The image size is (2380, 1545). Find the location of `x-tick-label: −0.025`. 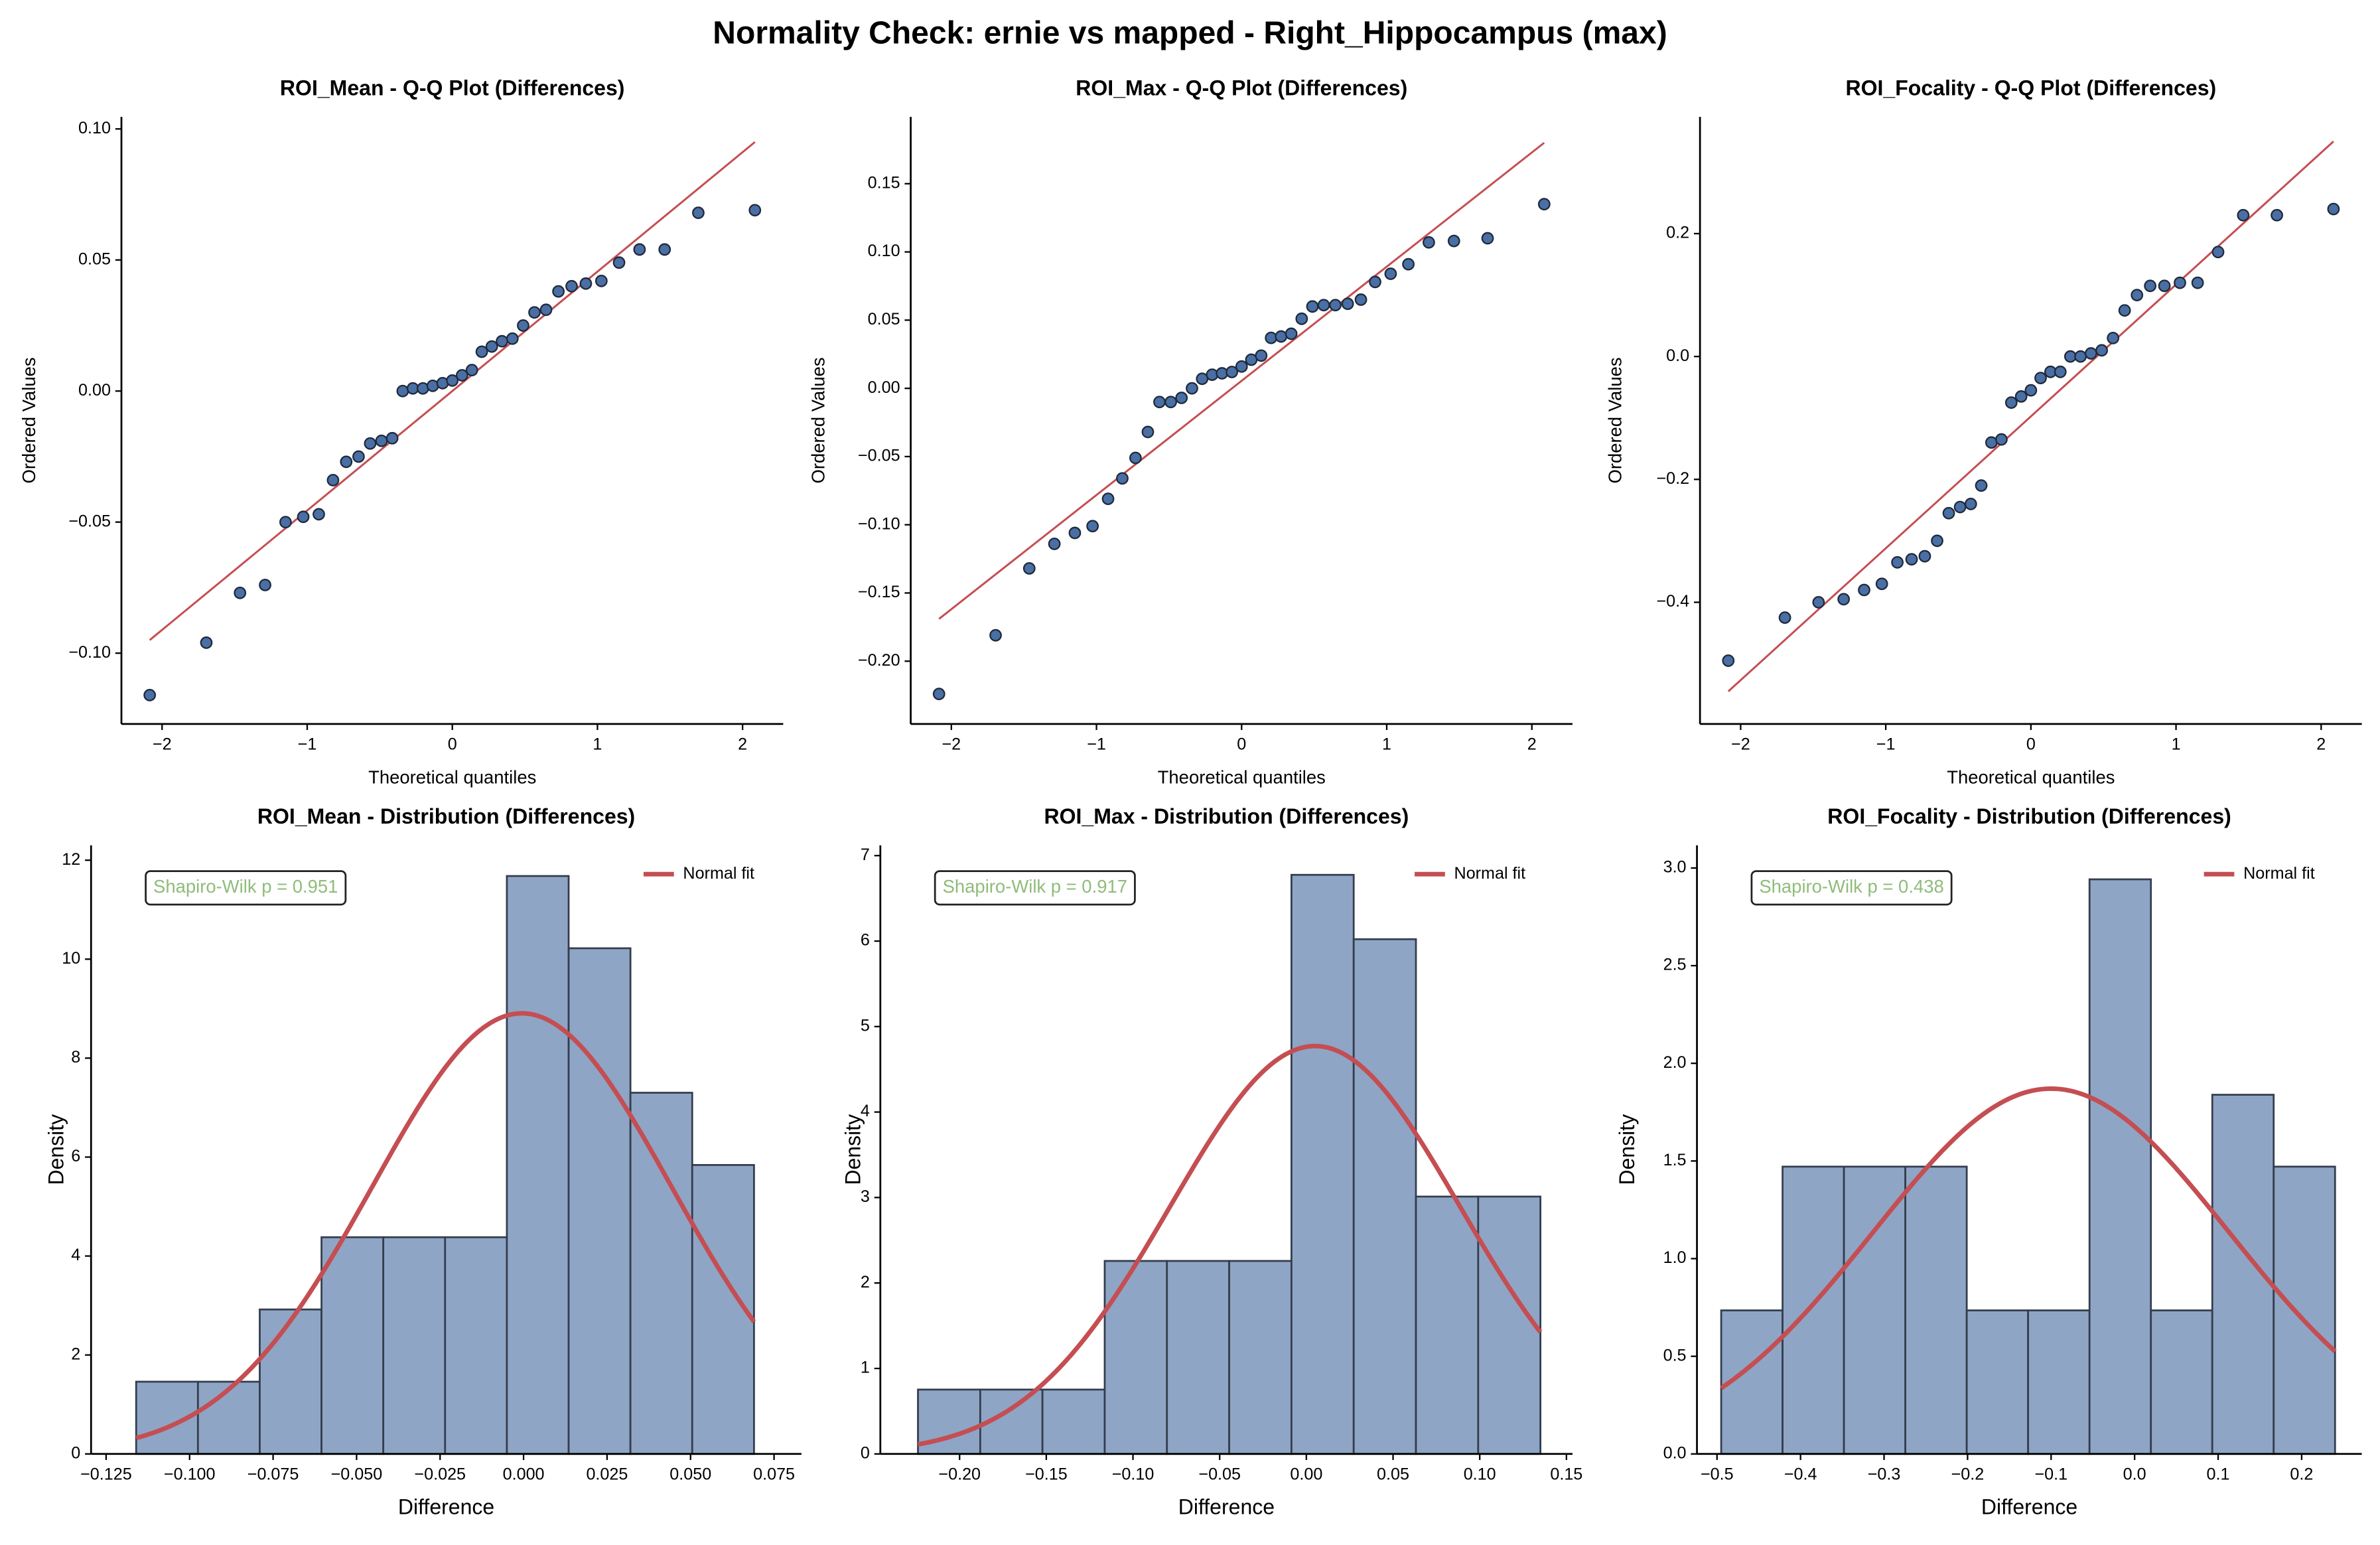

x-tick-label: −0.025 is located at coordinates (440, 1474).